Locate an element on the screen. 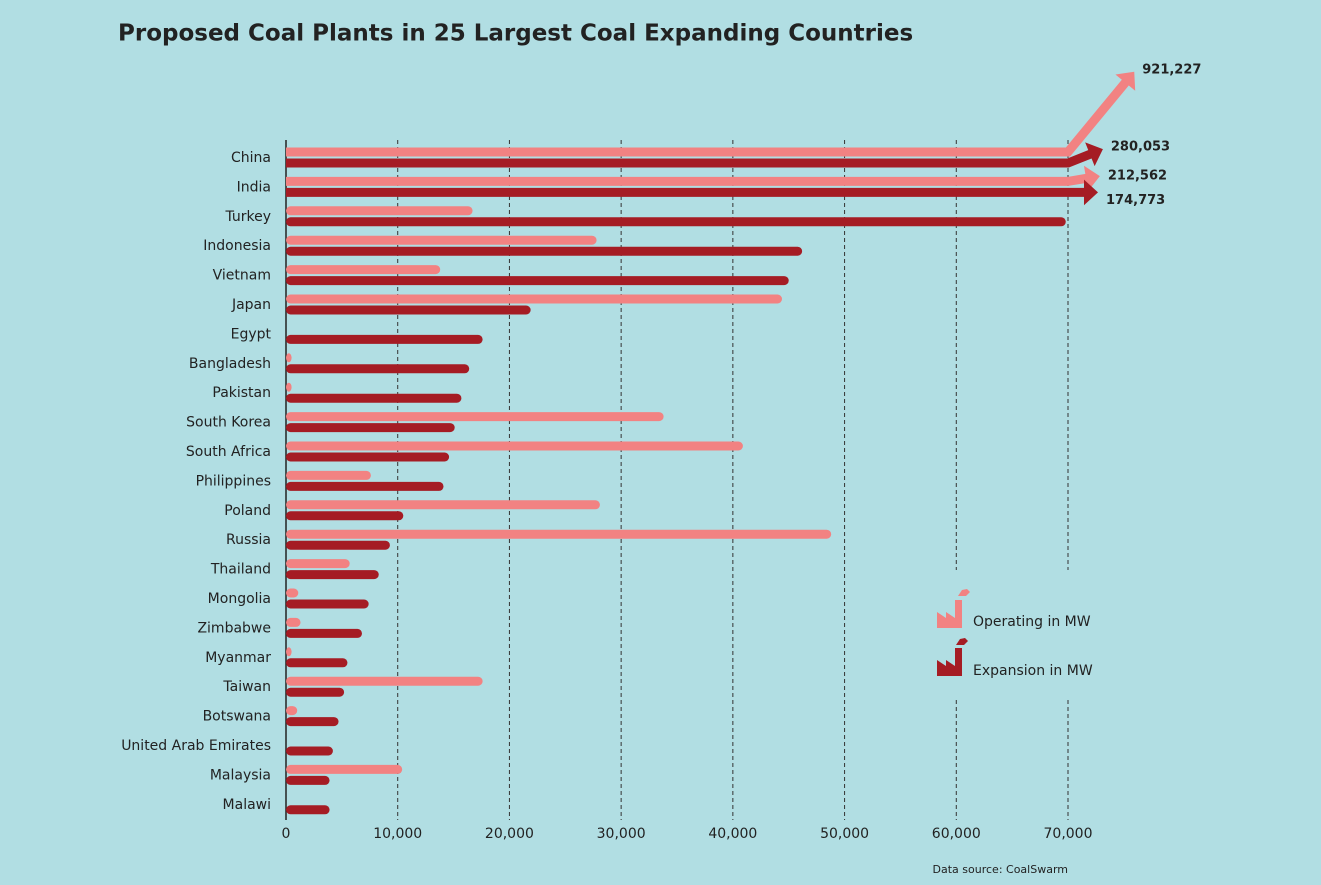 The height and width of the screenshot is (885, 1321). y-tick-label: Thailand is located at coordinates (240, 570).